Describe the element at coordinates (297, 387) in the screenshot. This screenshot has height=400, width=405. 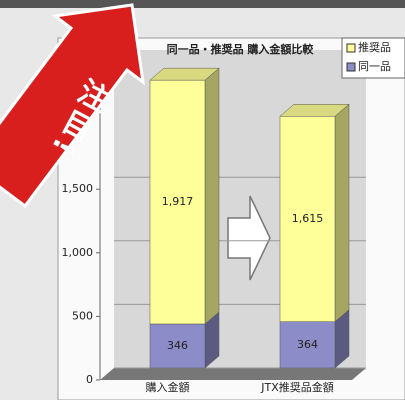
I see `x-tick-label: JTX推奨品金額` at that location.